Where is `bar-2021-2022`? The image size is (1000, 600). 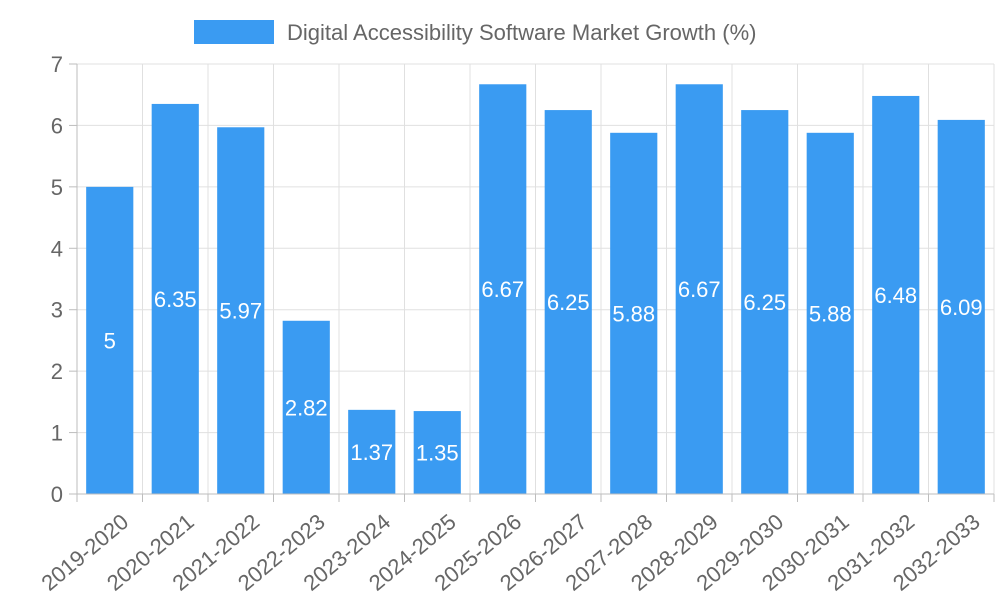
bar-2021-2022 is located at coordinates (241, 311).